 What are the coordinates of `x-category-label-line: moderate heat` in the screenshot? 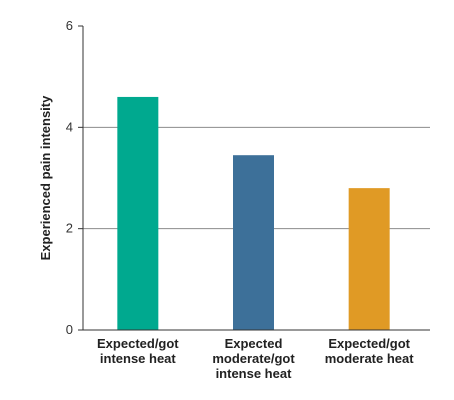 It's located at (370, 358).